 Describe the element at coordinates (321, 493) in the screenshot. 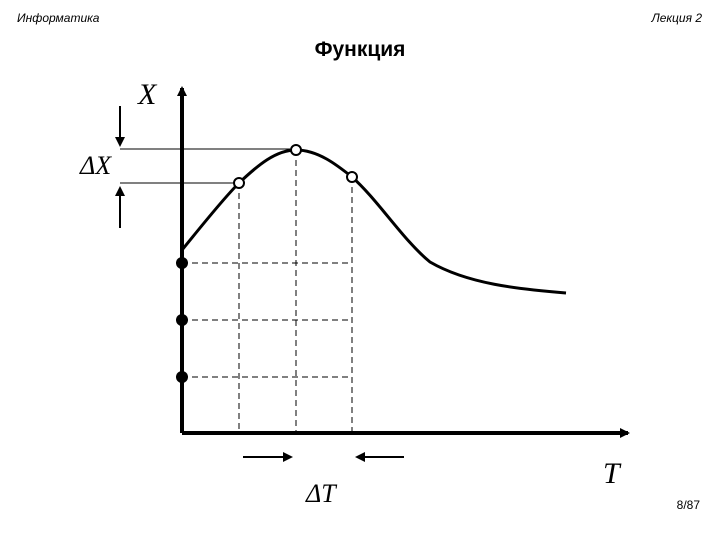

I see `delta-t-label: ΔT` at that location.